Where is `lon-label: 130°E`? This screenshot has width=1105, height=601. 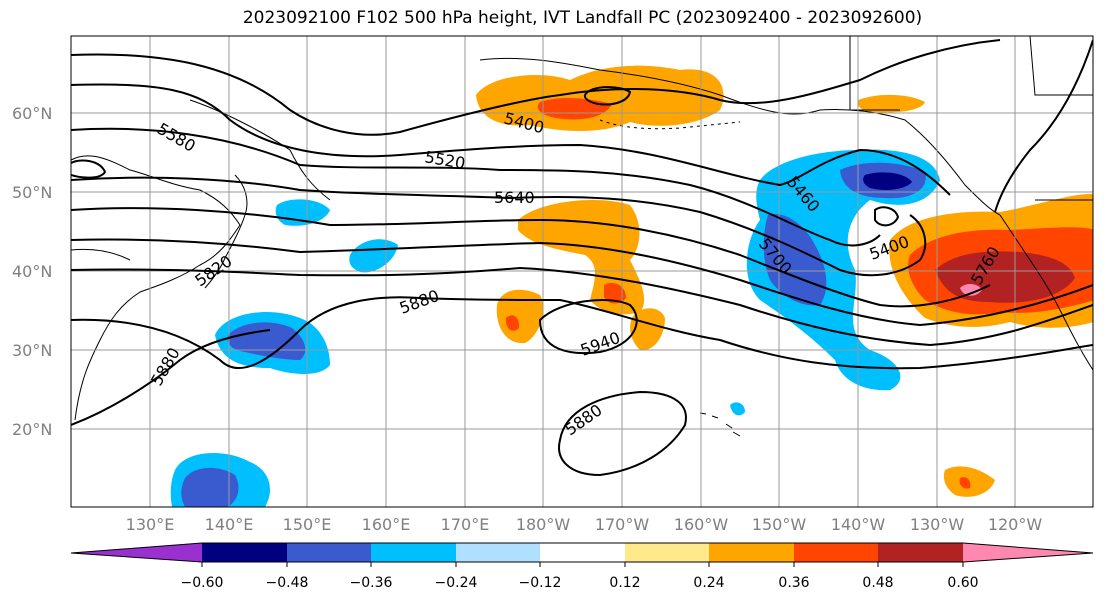
lon-label: 130°E is located at coordinates (150, 524).